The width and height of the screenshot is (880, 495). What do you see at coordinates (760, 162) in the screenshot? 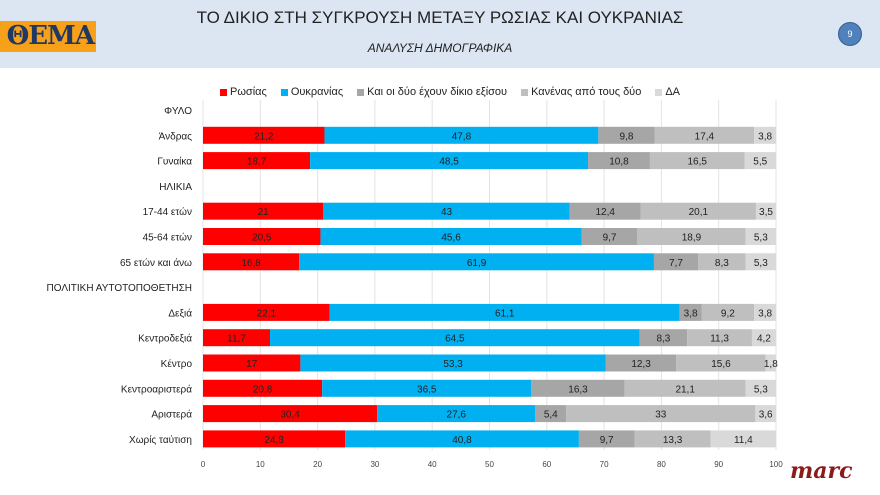
I see `data-label: 5,5` at bounding box center [760, 162].